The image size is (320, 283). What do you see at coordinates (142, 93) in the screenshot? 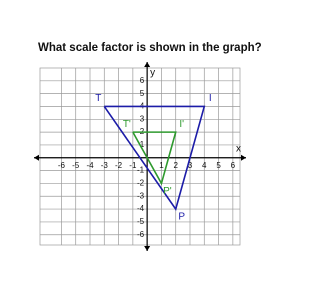
I see `y-tick-label: 5` at bounding box center [142, 93].